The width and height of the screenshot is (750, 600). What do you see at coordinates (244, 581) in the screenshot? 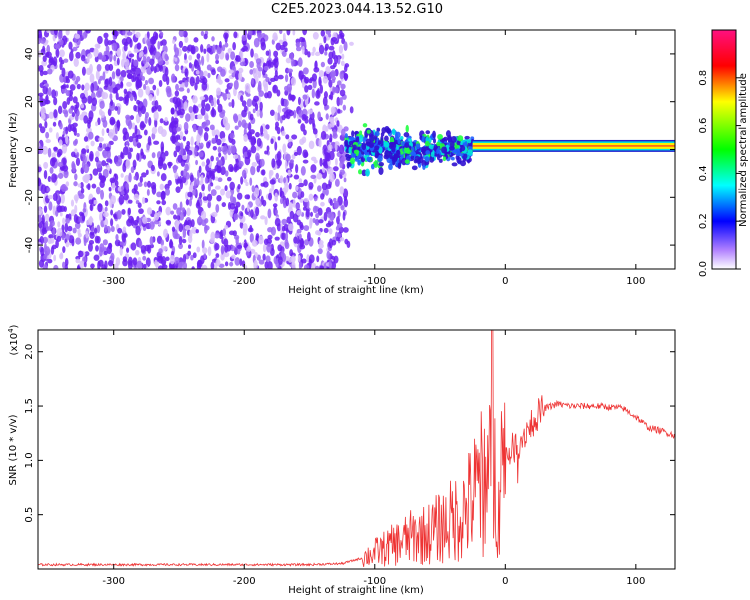
I see `bottom-x-tick-label: -200` at bounding box center [244, 581].